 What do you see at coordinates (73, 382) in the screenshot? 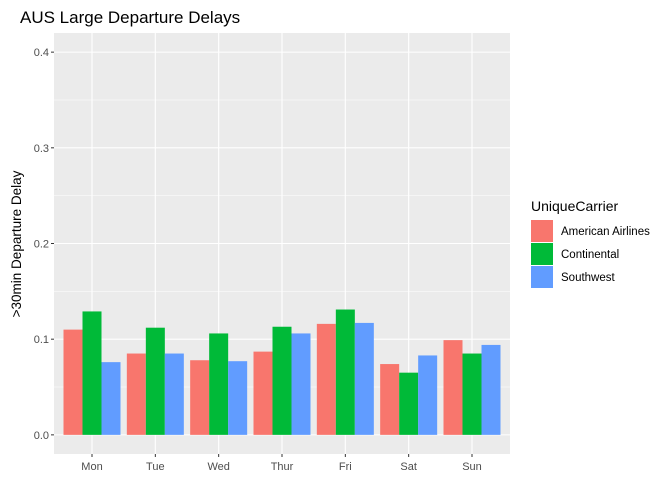
I see `bar-american-airlines-mon` at bounding box center [73, 382].